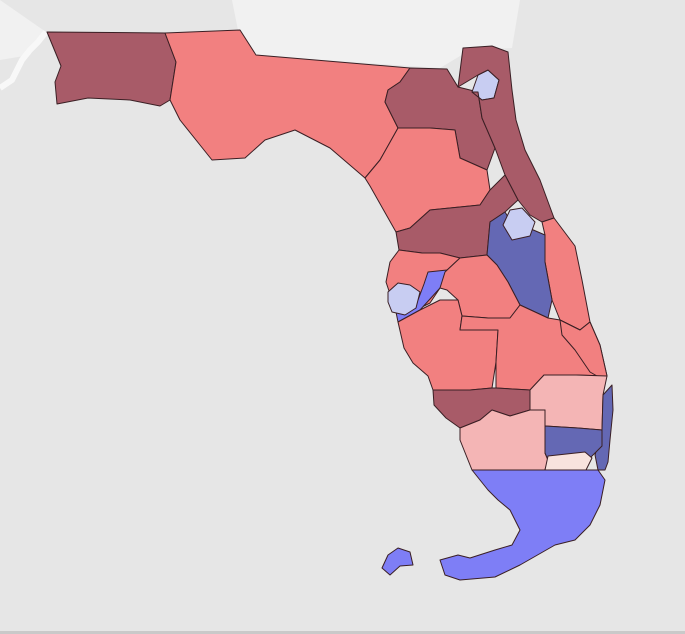  What do you see at coordinates (493, 525) in the screenshot?
I see `district-miami-dade-keys` at bounding box center [493, 525].